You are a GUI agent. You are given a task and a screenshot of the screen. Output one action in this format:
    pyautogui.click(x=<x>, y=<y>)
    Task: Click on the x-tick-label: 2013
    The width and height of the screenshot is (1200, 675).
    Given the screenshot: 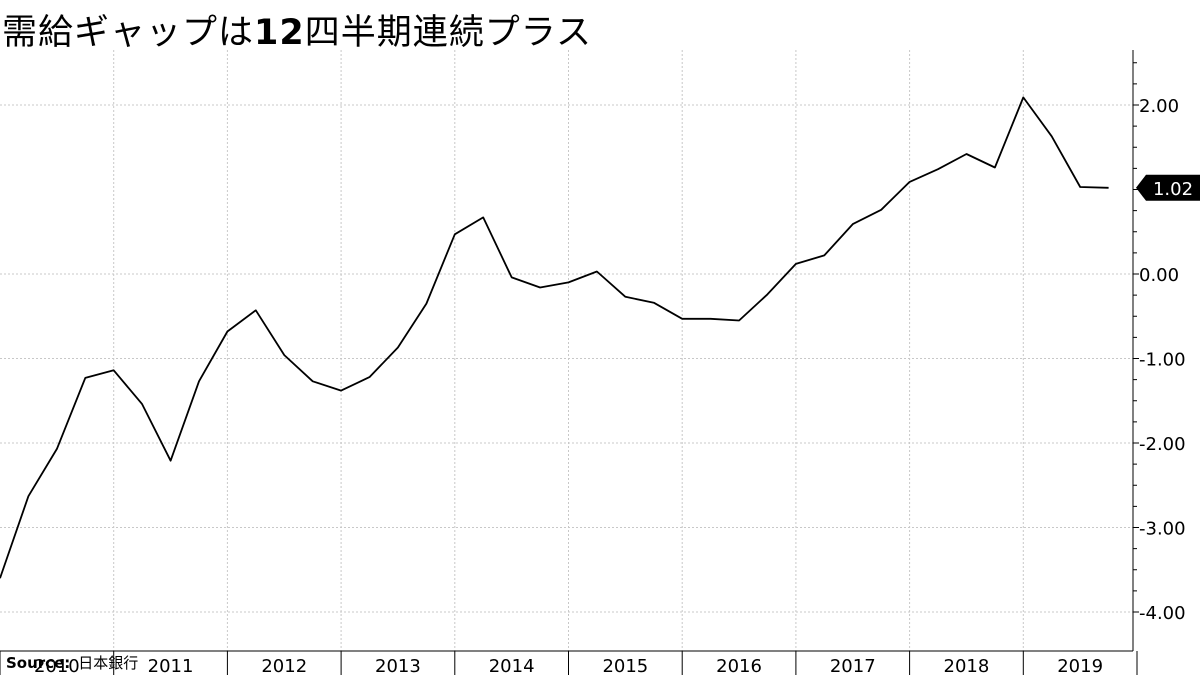 What is the action you would take?
    pyautogui.click(x=398, y=665)
    